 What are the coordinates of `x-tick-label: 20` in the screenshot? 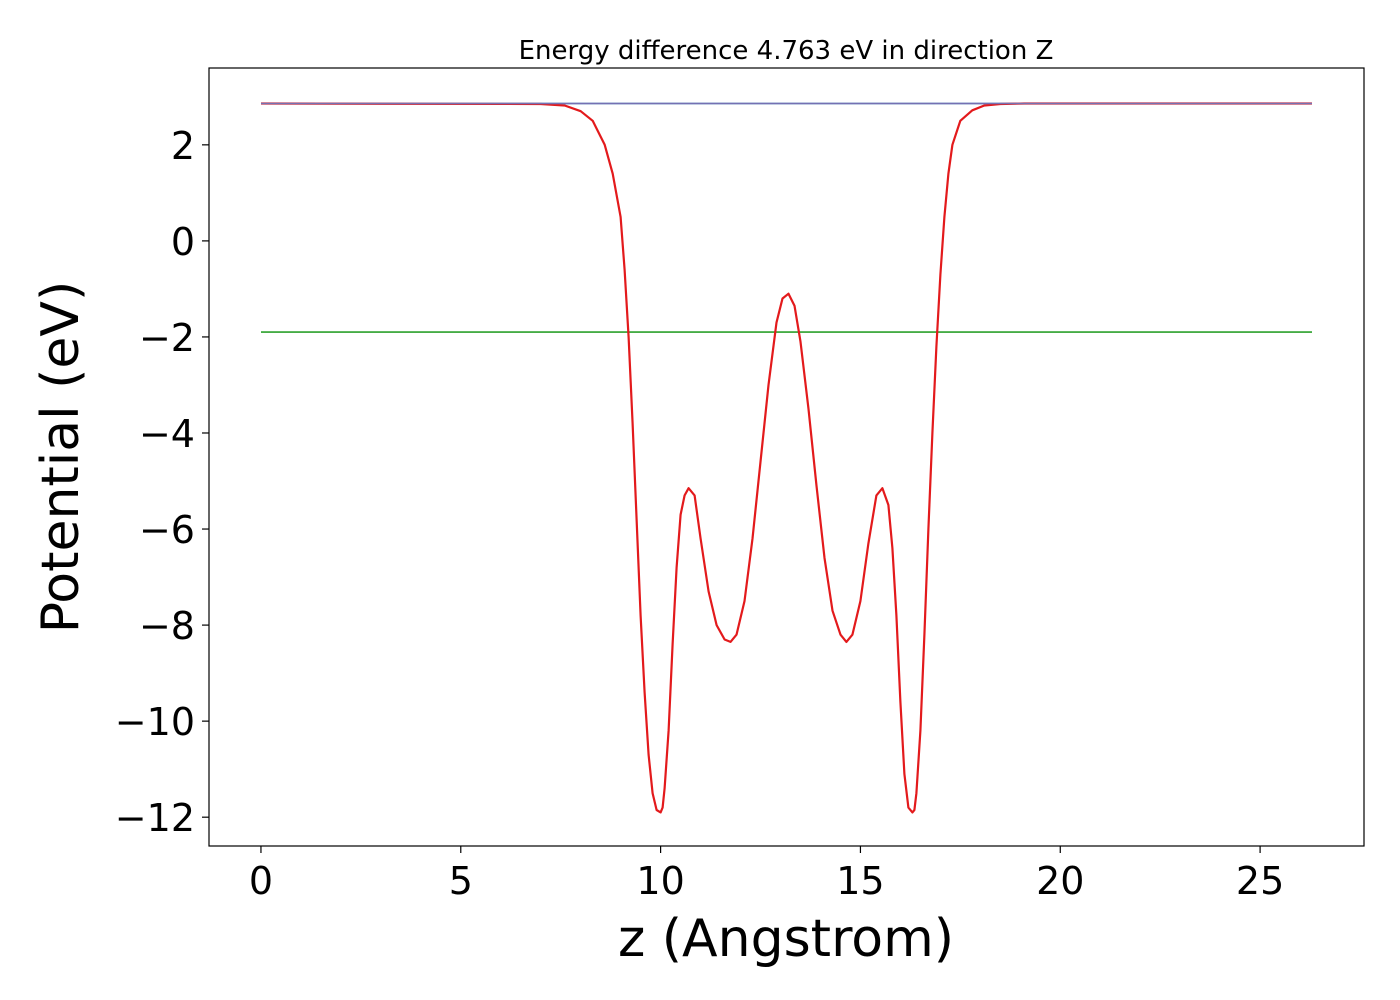 It's located at (1060, 881).